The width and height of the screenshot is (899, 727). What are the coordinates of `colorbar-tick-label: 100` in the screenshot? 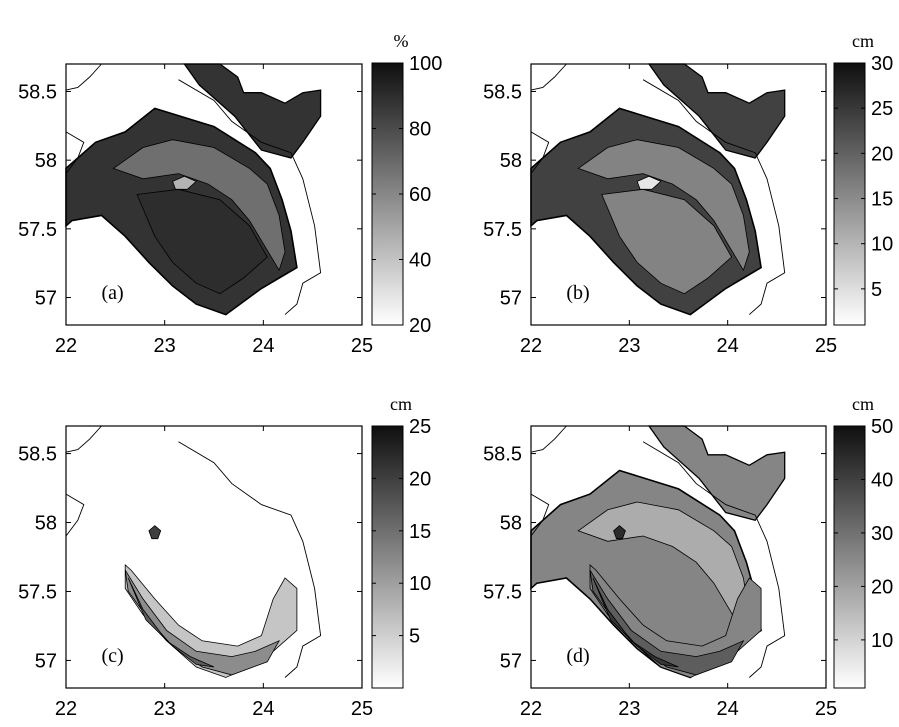 It's located at (425, 64).